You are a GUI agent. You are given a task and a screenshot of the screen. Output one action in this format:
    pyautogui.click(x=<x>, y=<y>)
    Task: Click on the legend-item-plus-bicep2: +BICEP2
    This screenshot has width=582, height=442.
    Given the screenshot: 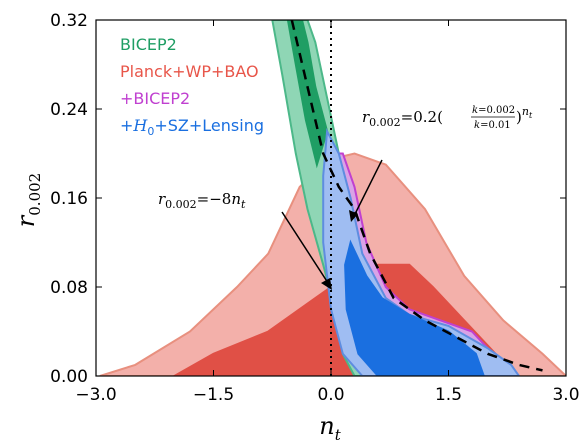 What is the action you would take?
    pyautogui.click(x=155, y=98)
    